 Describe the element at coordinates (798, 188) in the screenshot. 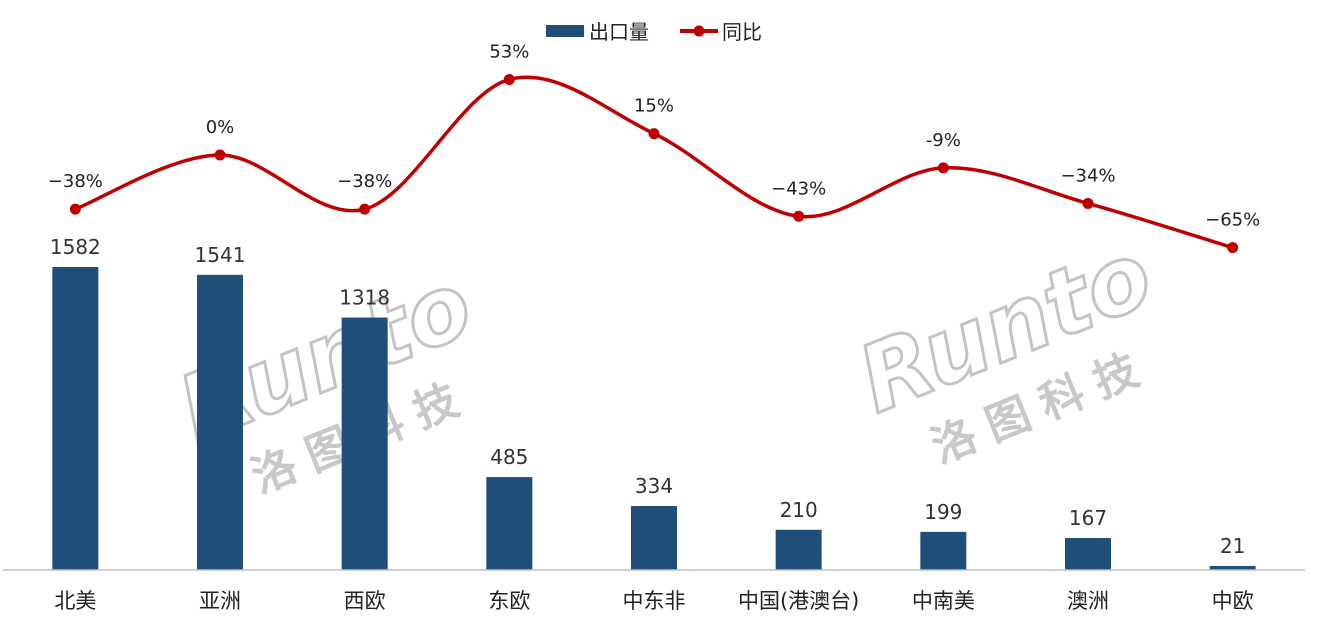

I see `yoy-value-label-5: −43%` at that location.